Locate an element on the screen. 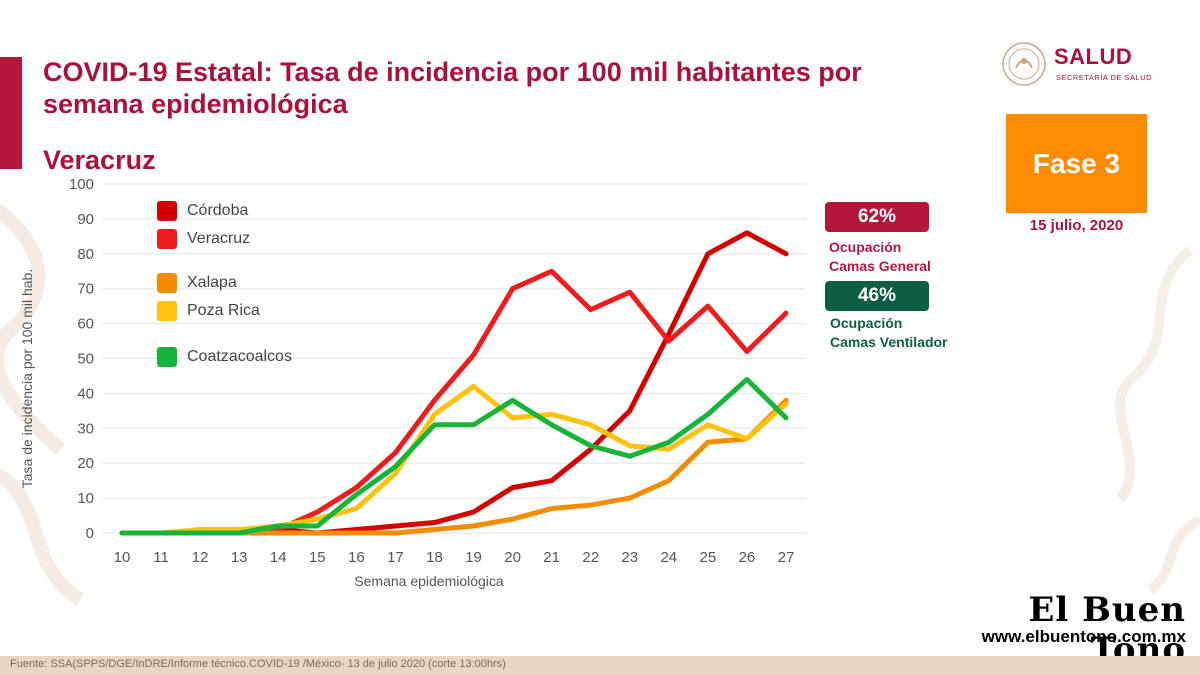 This screenshot has width=1200, height=675. series-line-xalapa is located at coordinates (454, 466).